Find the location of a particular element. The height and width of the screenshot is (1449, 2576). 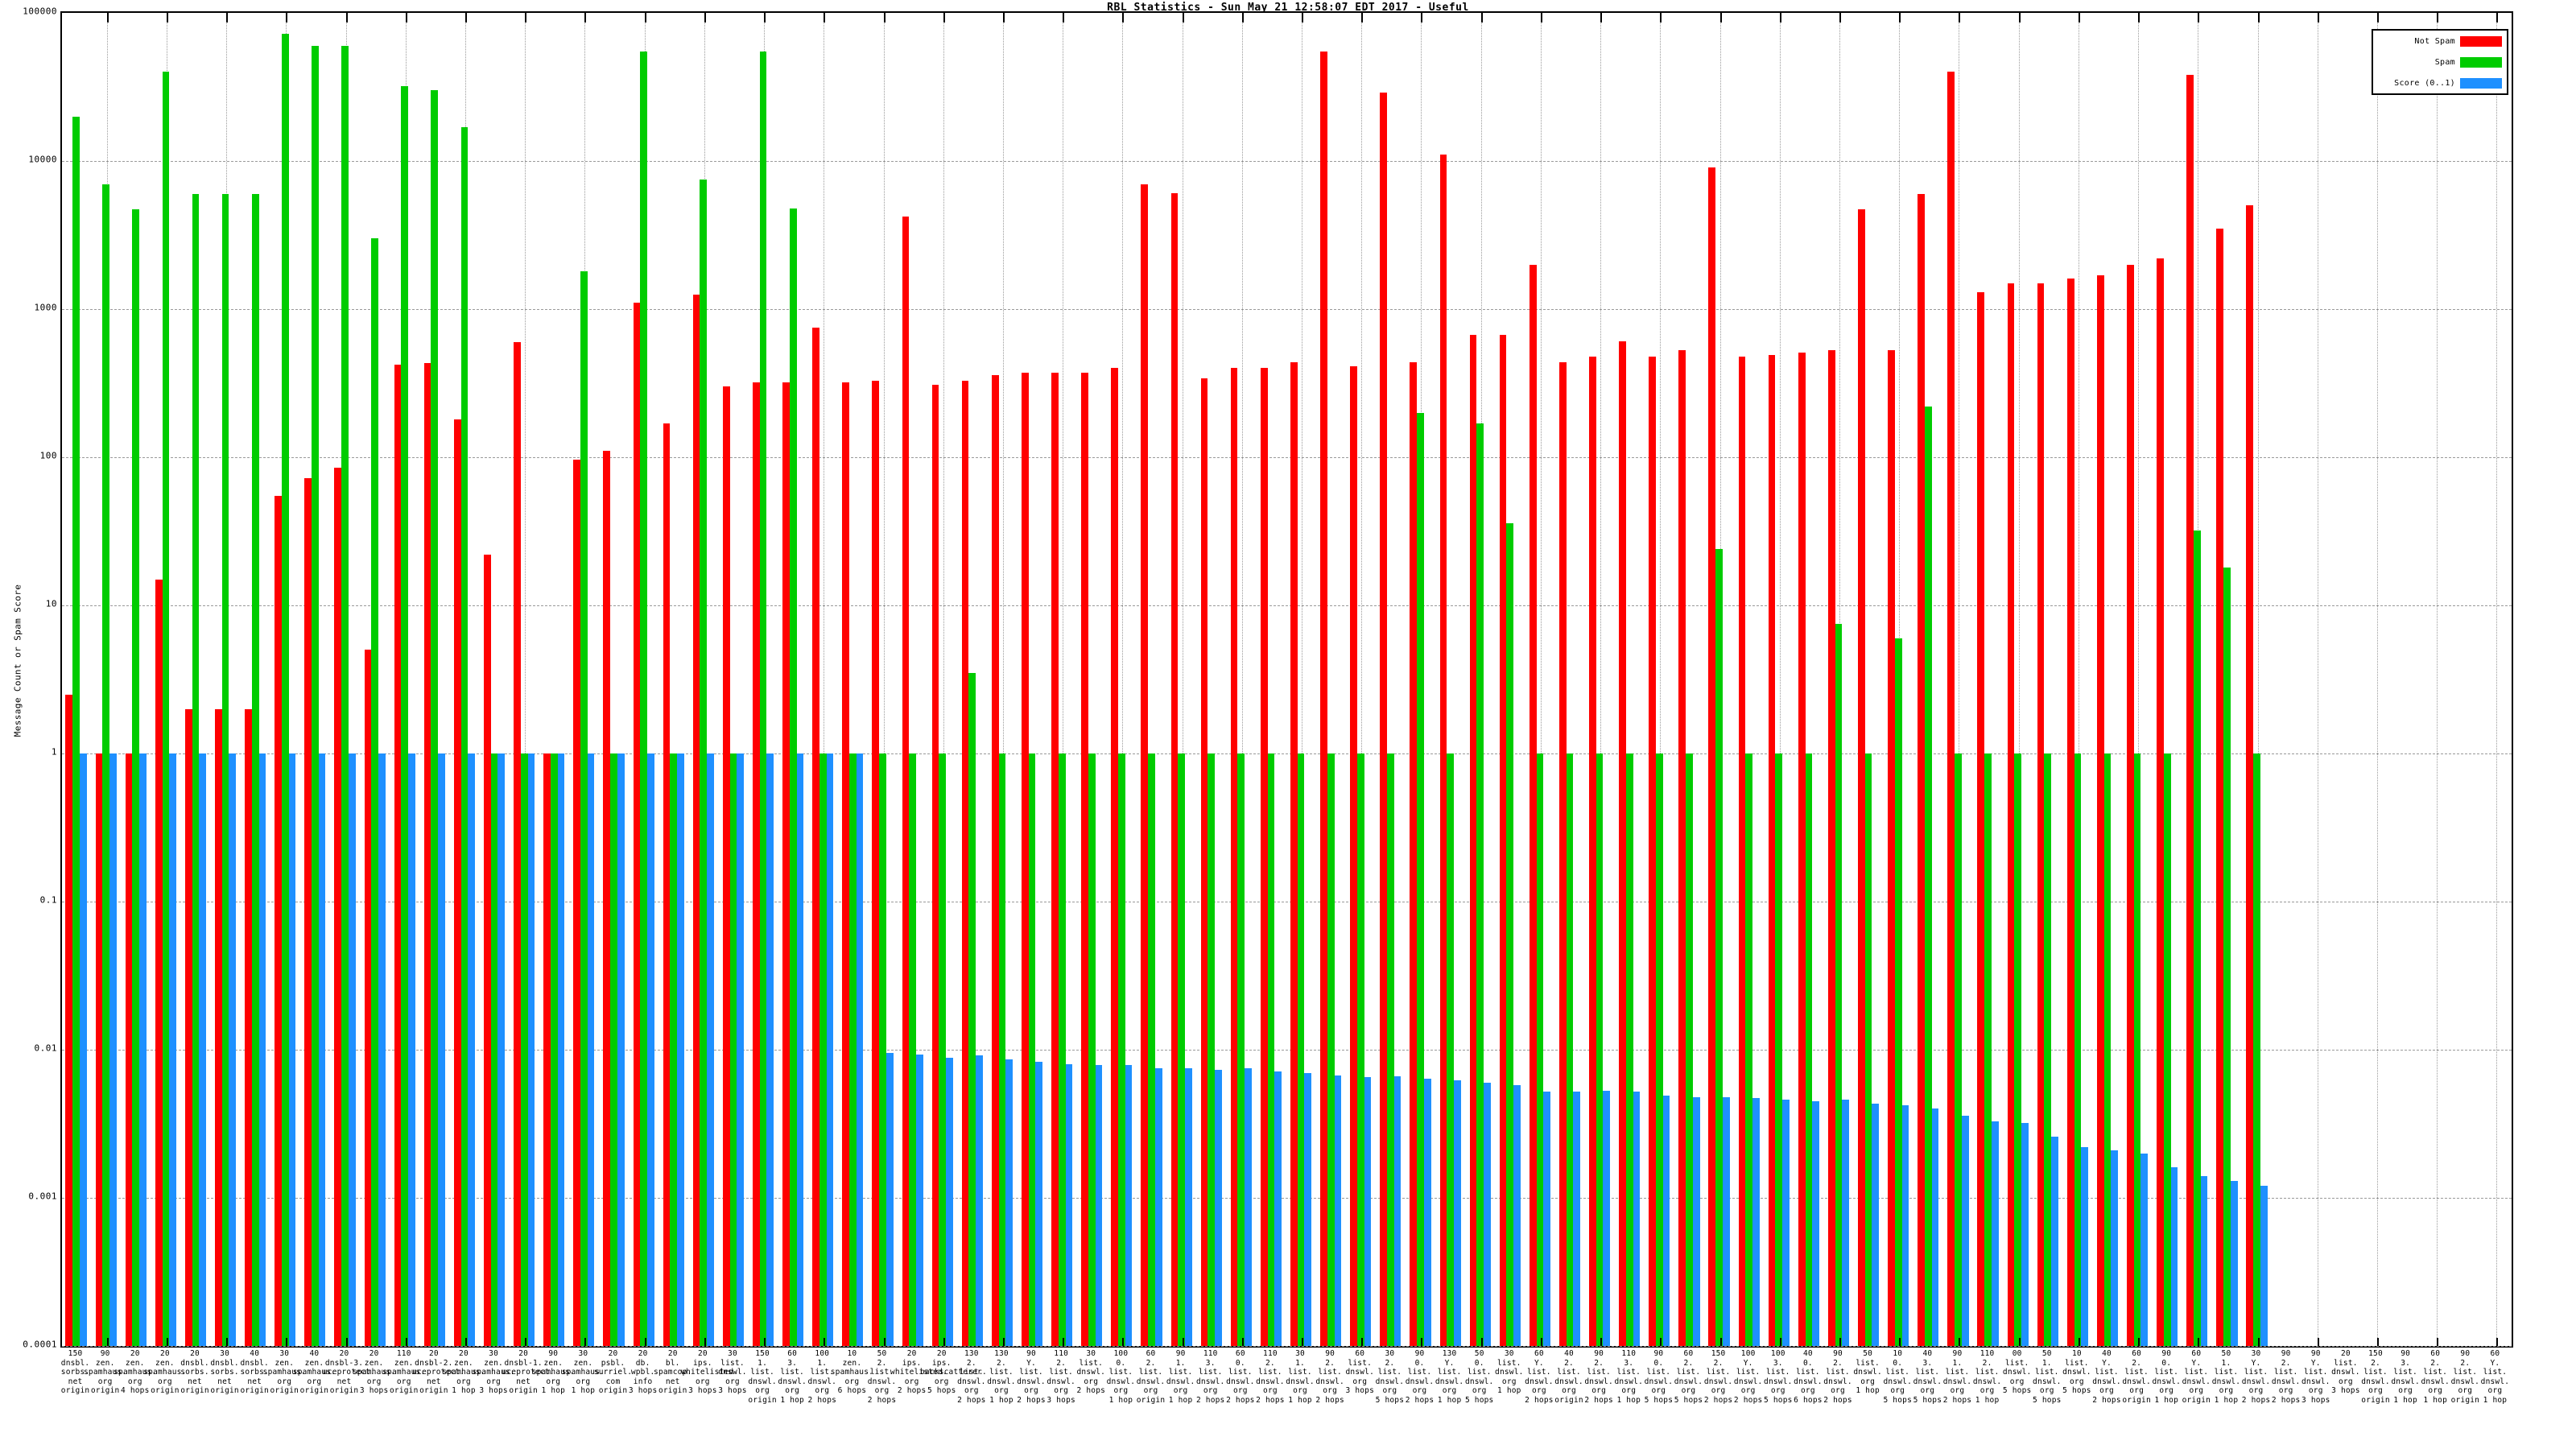

x-axis-label-line: com is located at coordinates (613, 1381).